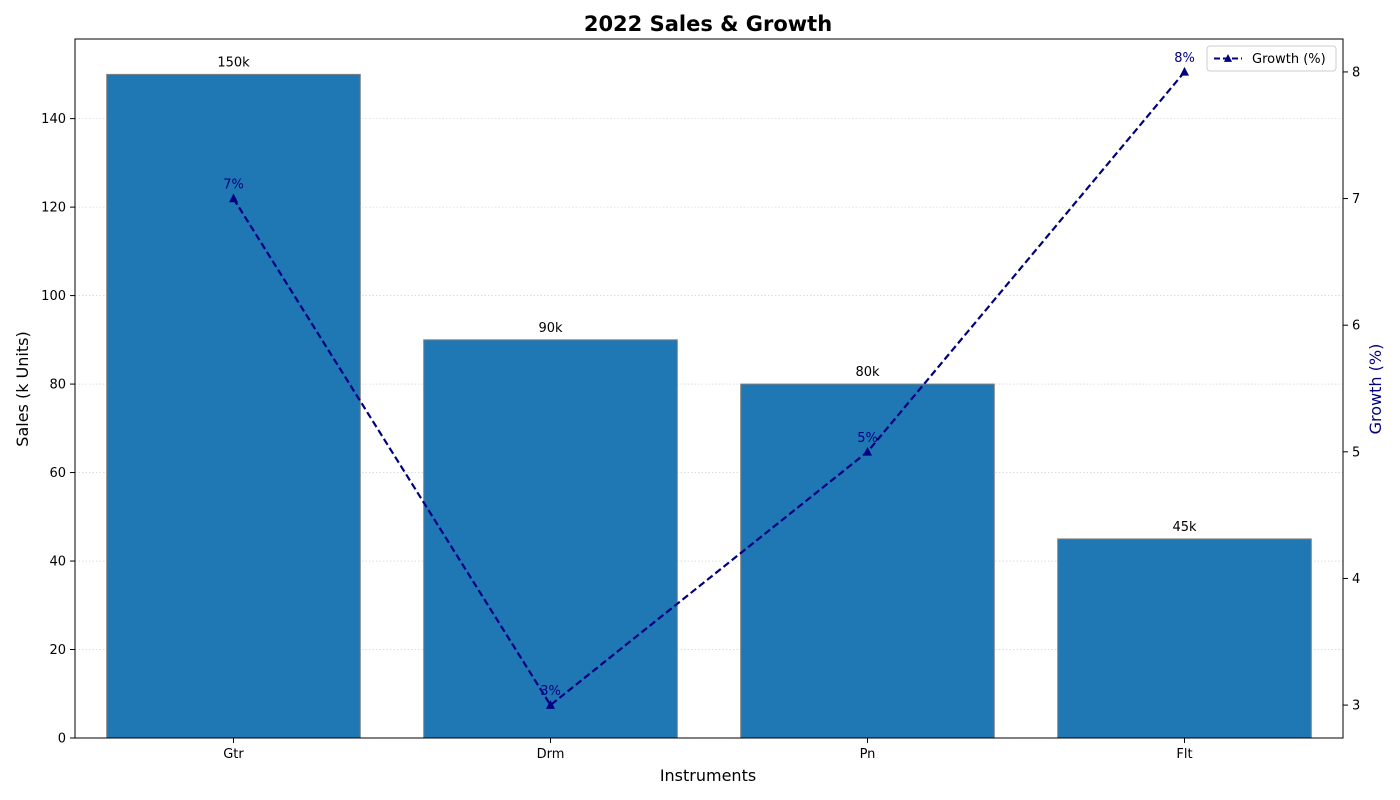  I want to click on legend-marker-swatch, so click(1228, 58).